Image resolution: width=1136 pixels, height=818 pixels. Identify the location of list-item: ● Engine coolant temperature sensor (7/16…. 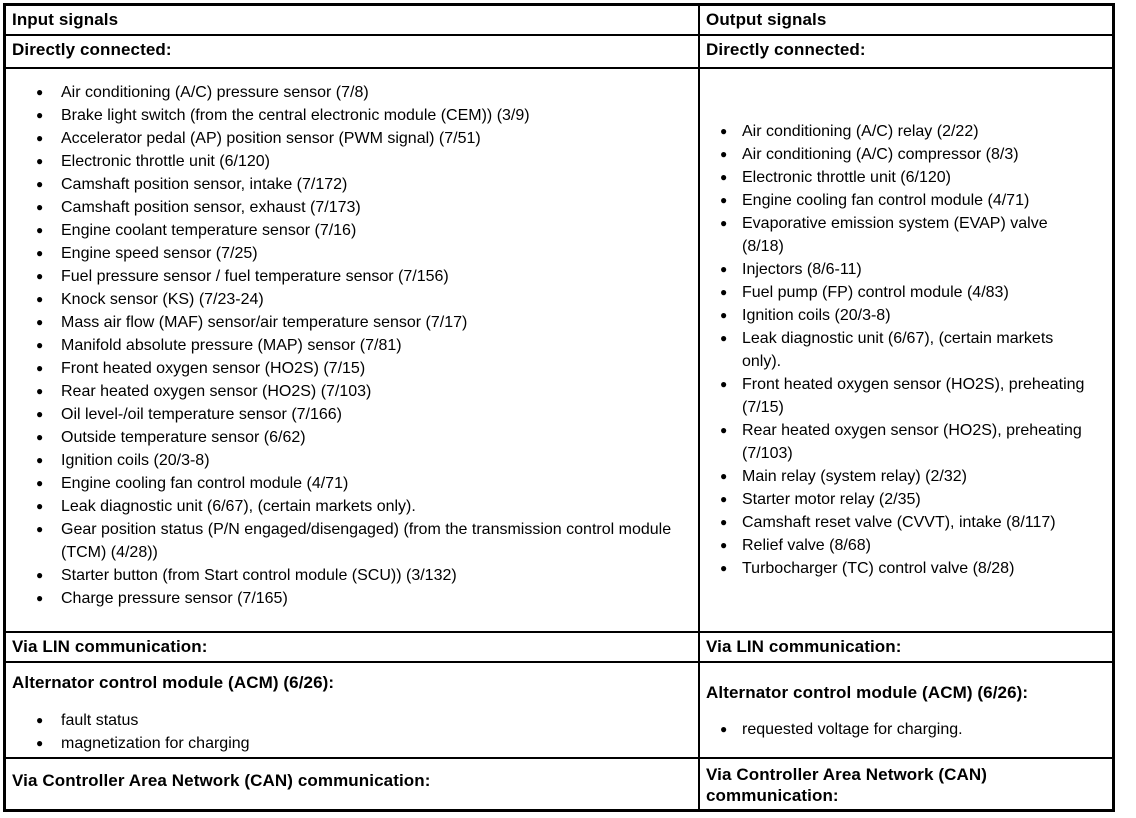
(352, 230).